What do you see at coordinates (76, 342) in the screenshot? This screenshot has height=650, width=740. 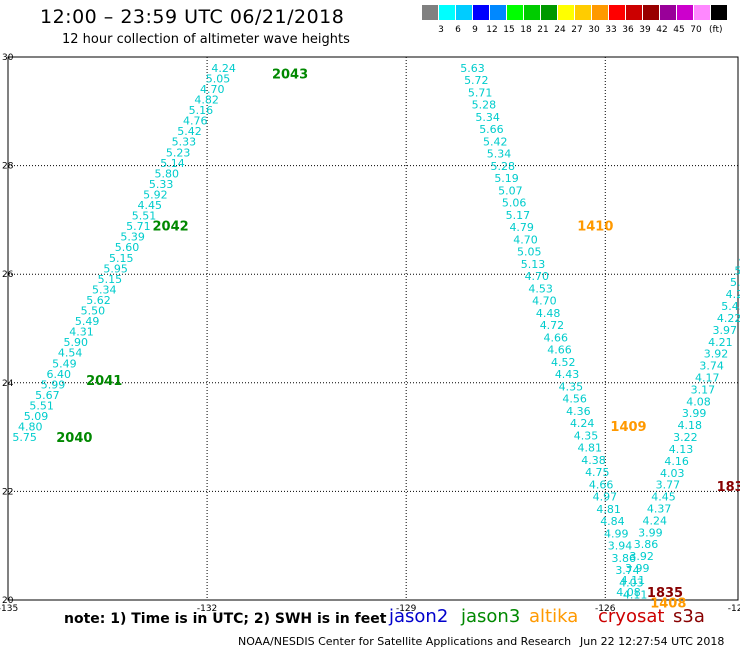 I see `wave-height-value: 5.90` at bounding box center [76, 342].